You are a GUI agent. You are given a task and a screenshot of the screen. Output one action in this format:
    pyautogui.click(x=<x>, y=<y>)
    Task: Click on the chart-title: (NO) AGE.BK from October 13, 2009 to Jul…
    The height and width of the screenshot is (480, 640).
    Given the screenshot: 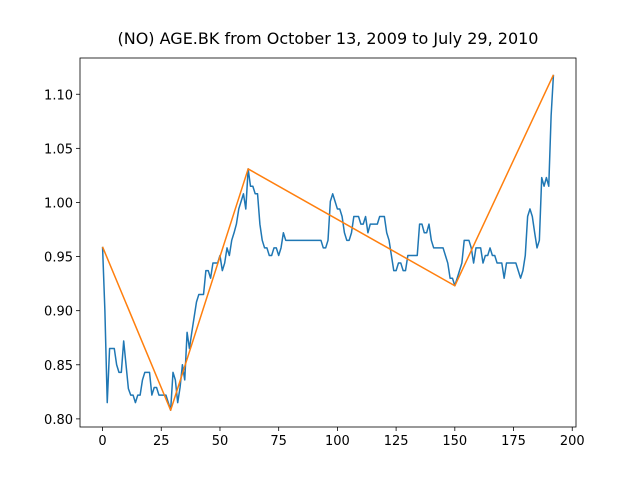 What is the action you would take?
    pyautogui.click(x=328, y=38)
    